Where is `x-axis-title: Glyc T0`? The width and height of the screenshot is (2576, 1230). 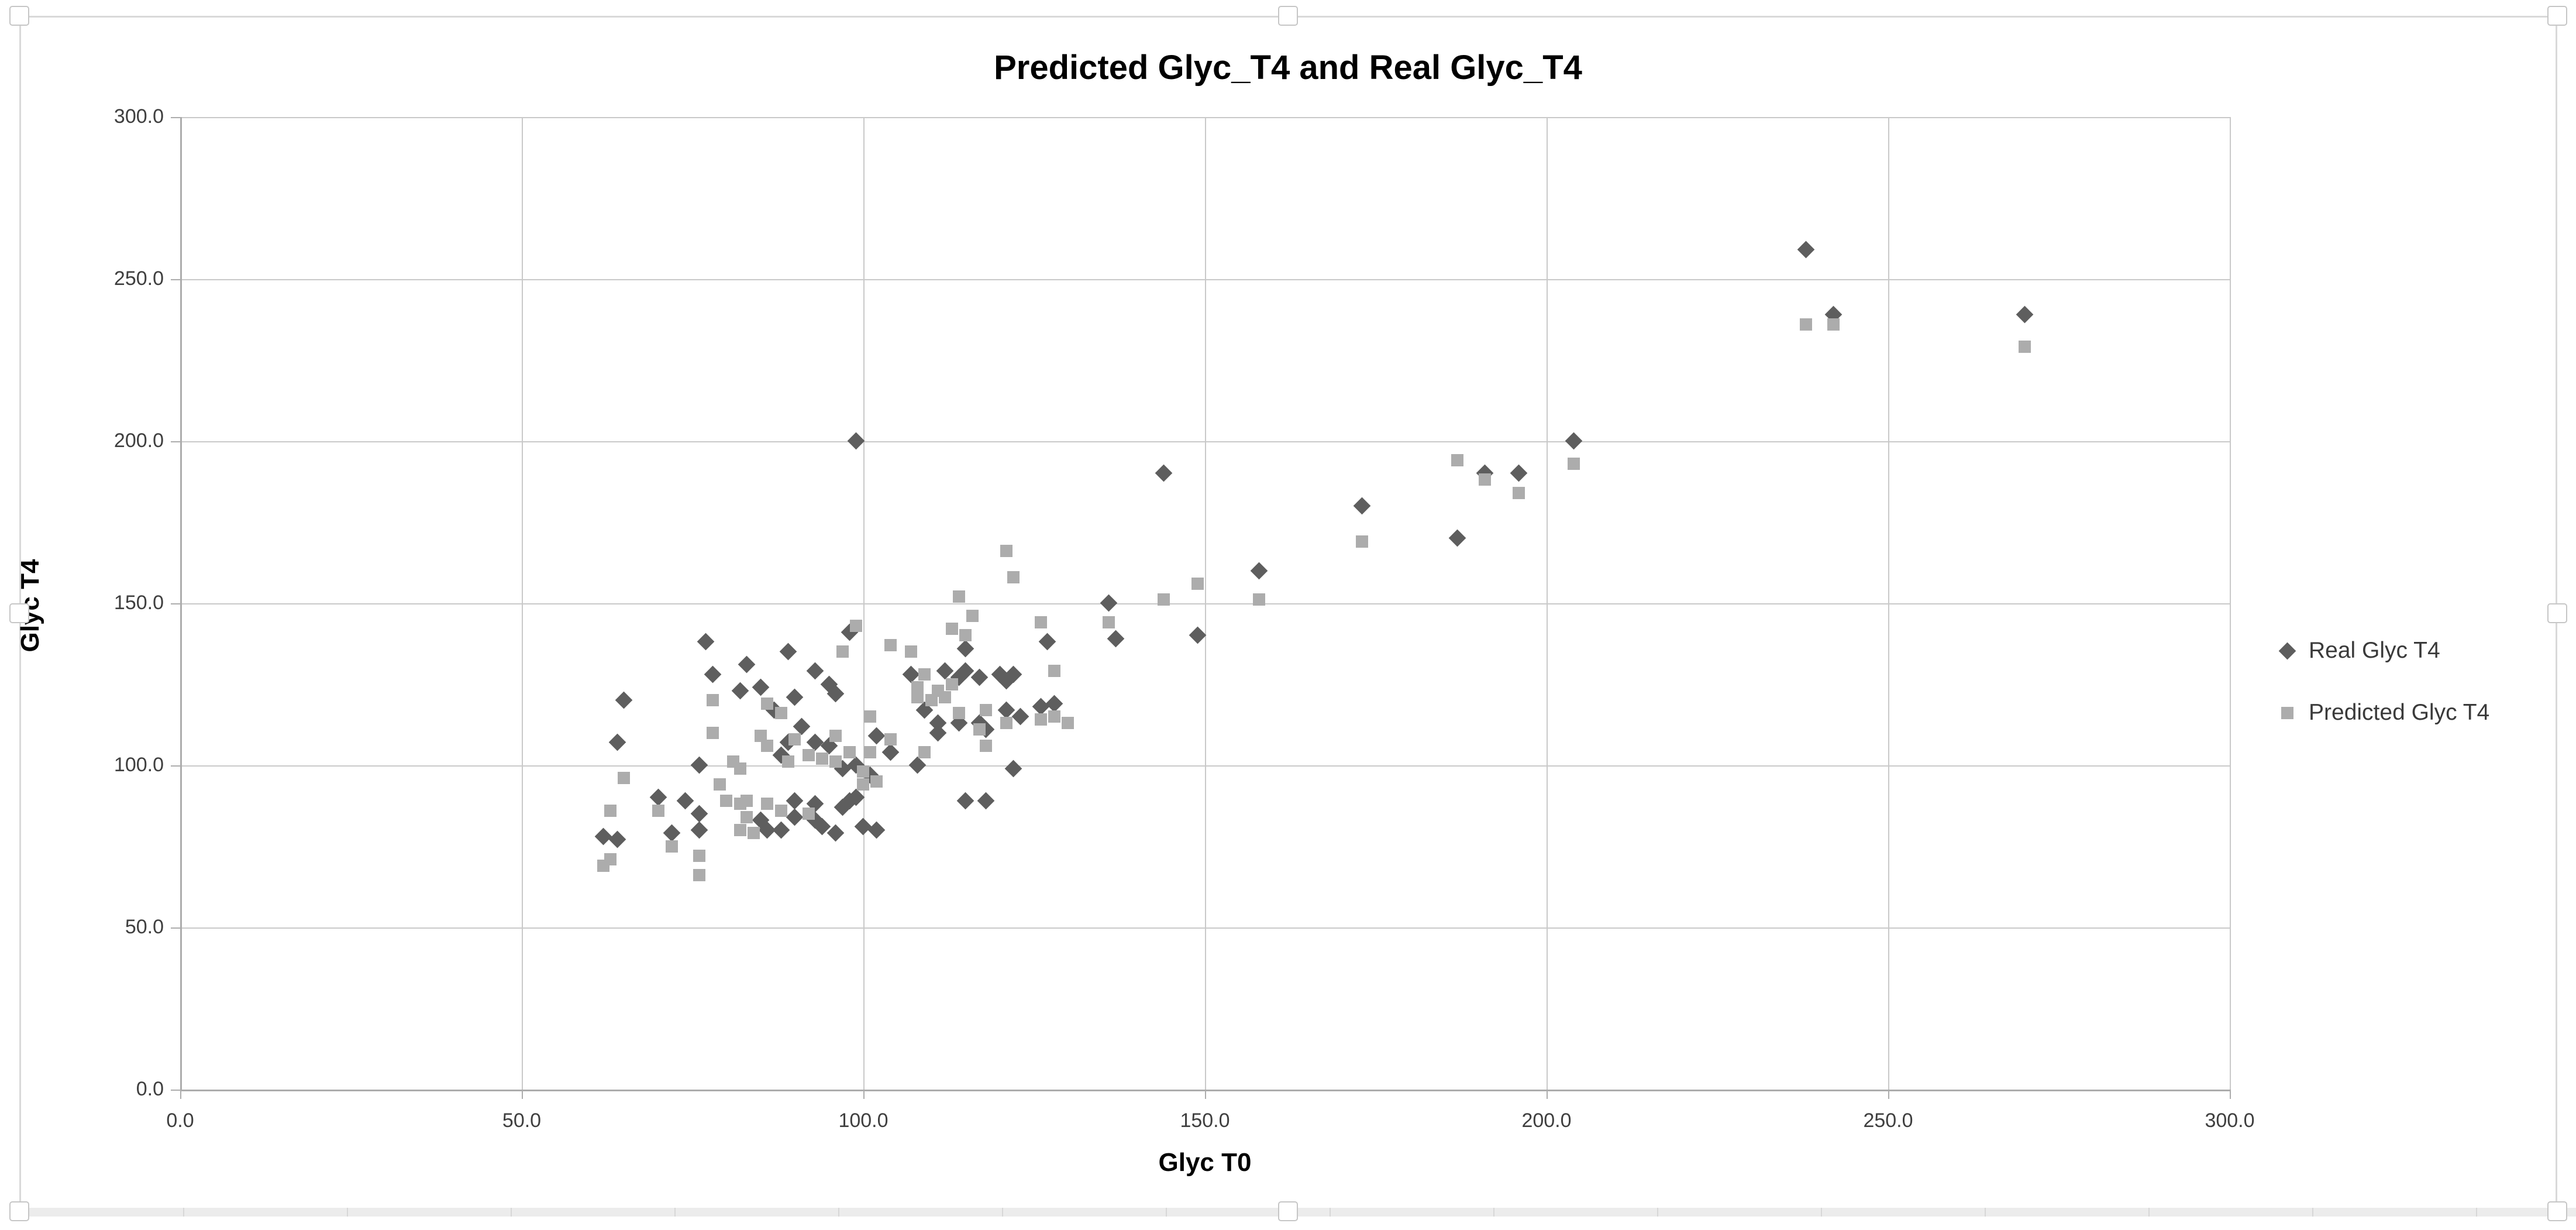 x-axis-title: Glyc T0 is located at coordinates (1205, 1162).